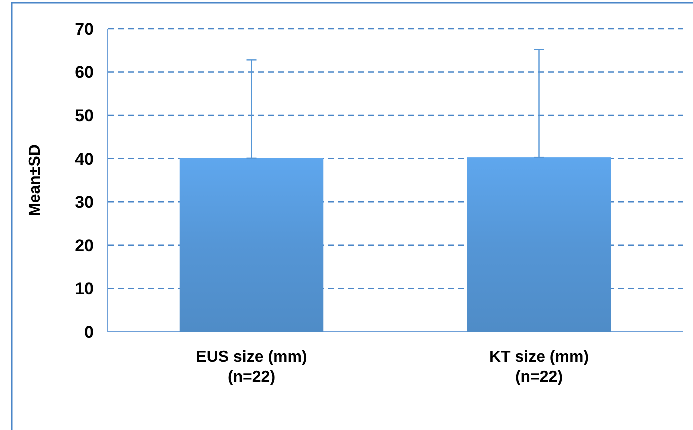 This screenshot has width=693, height=430. I want to click on y-tick-label: 0, so click(89, 332).